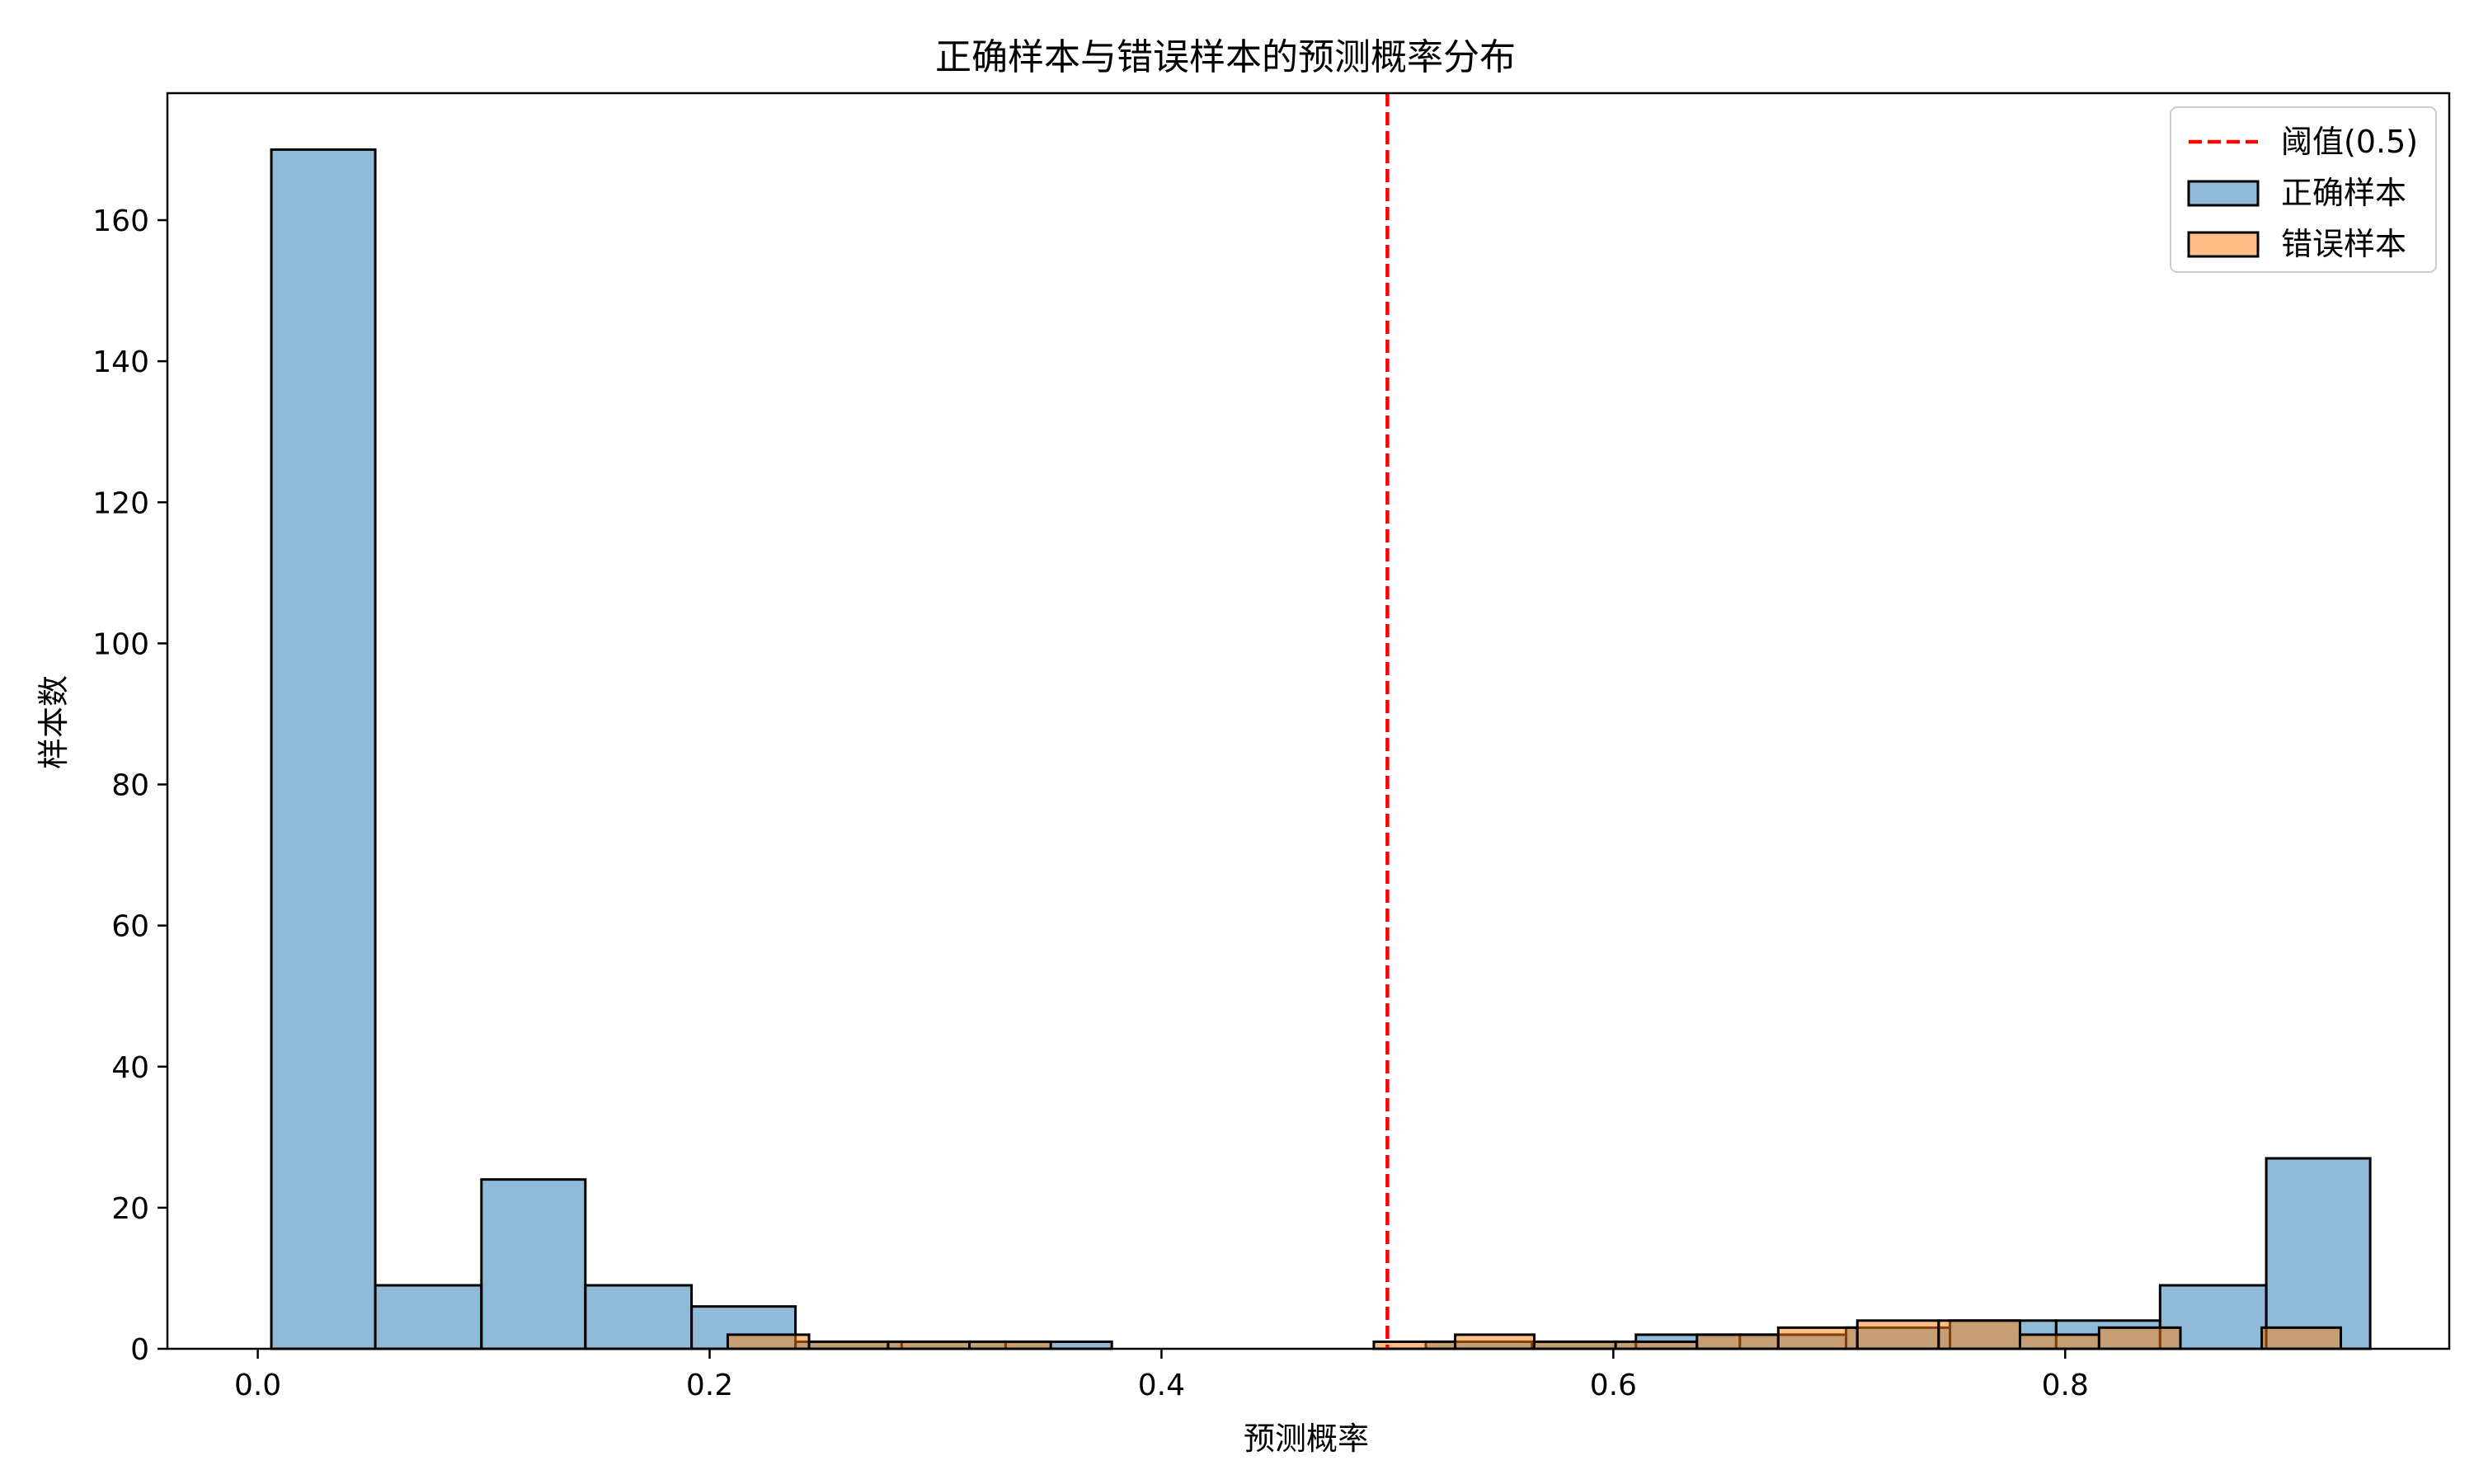 This screenshot has width=2474, height=1484. I want to click on legend-series-1-label: 错误样本, so click(2343, 244).